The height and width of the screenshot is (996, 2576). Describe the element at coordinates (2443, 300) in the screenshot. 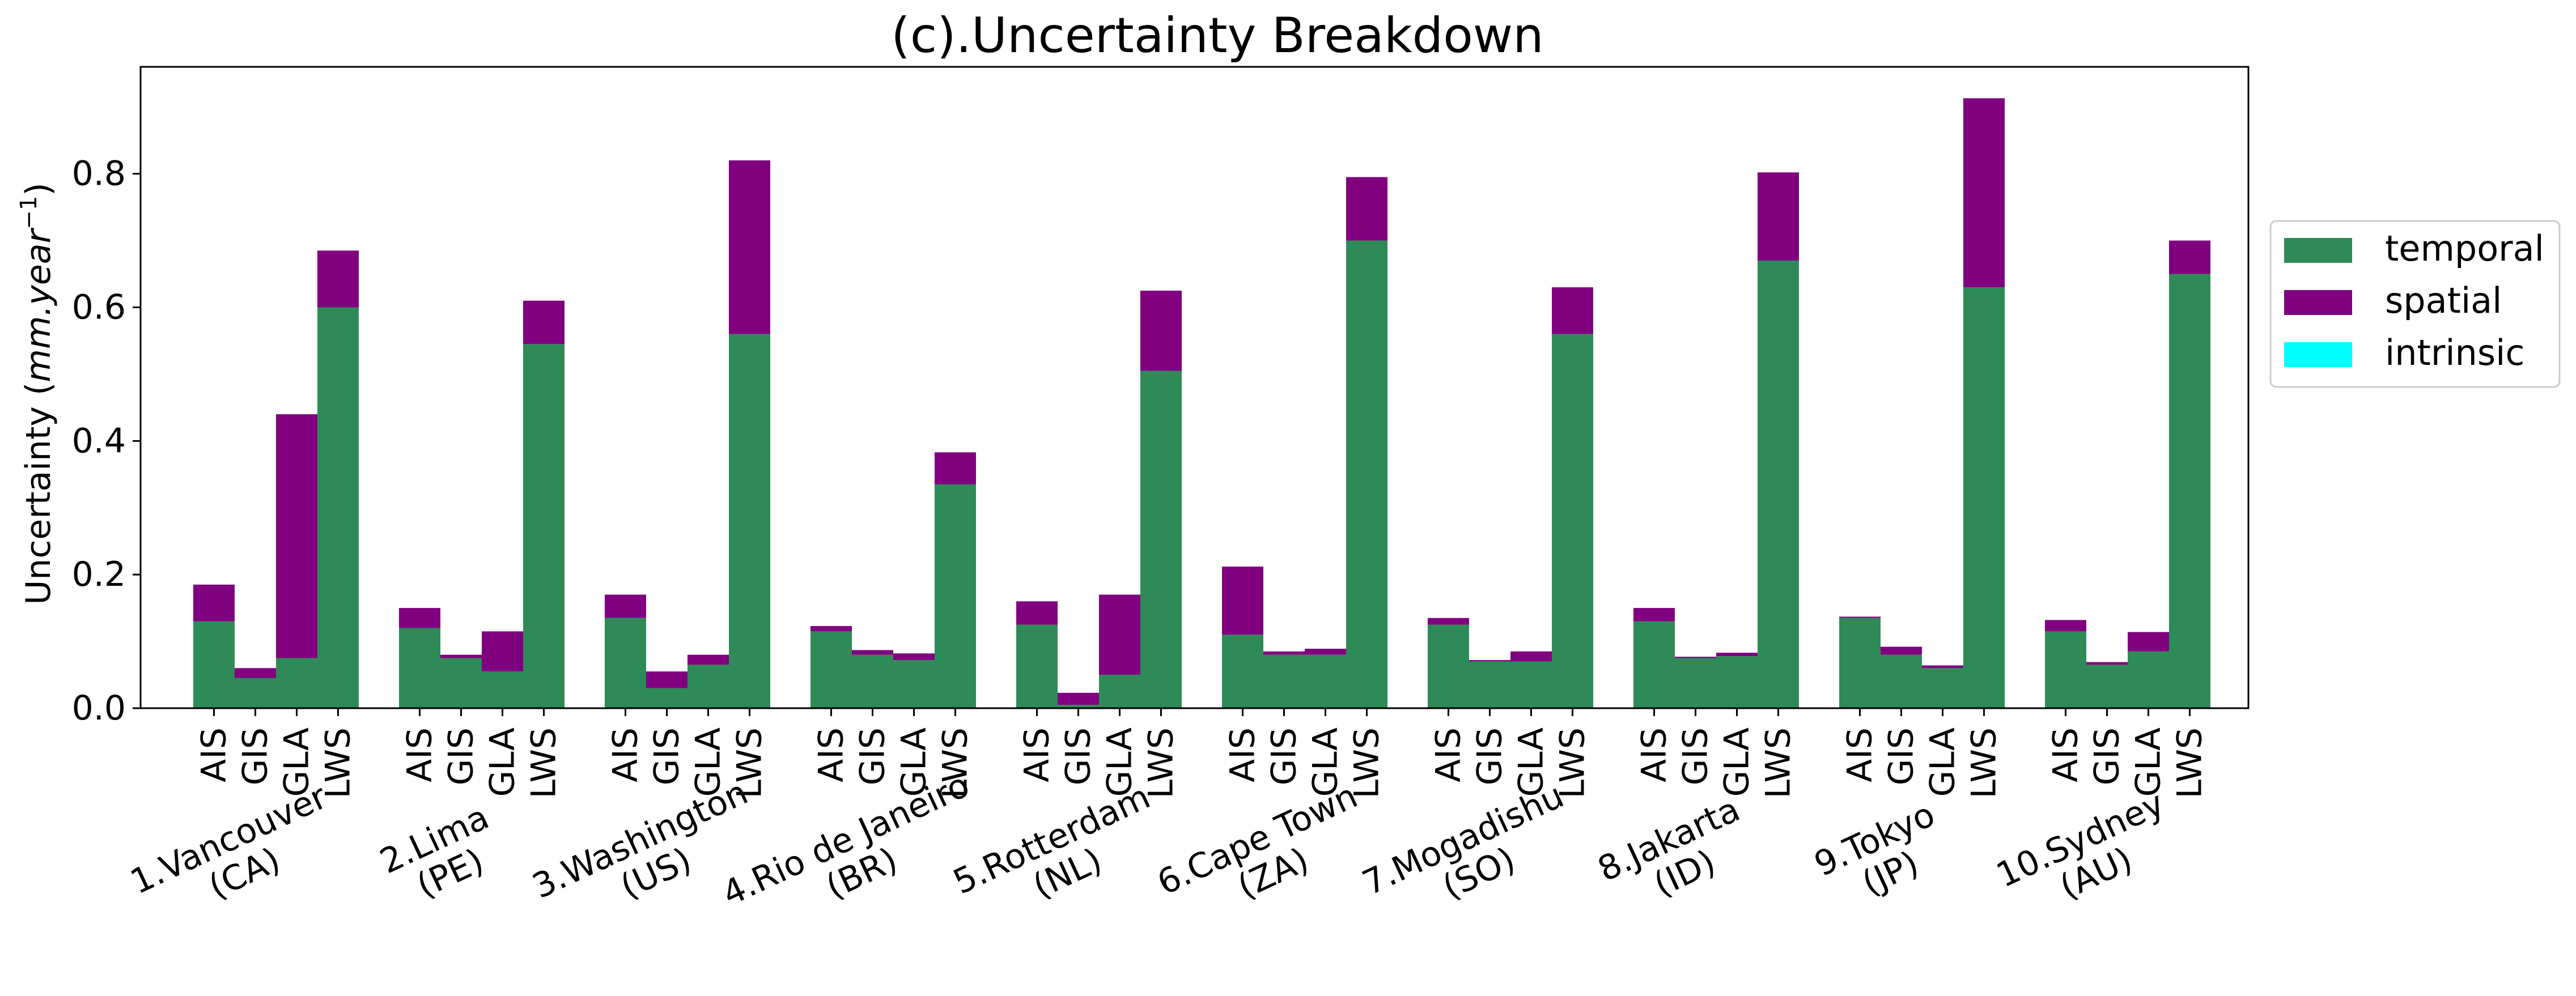

I see `legend-label-spatial: spatial` at that location.